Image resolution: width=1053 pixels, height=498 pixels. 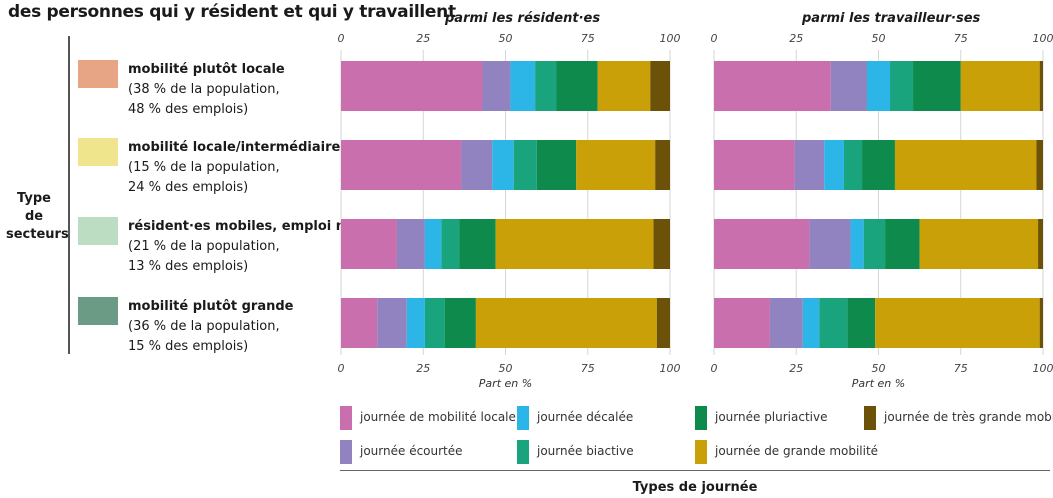 What do you see at coordinates (204, 326) in the screenshot?
I see `row-detail: (36 % de la population,` at bounding box center [204, 326].